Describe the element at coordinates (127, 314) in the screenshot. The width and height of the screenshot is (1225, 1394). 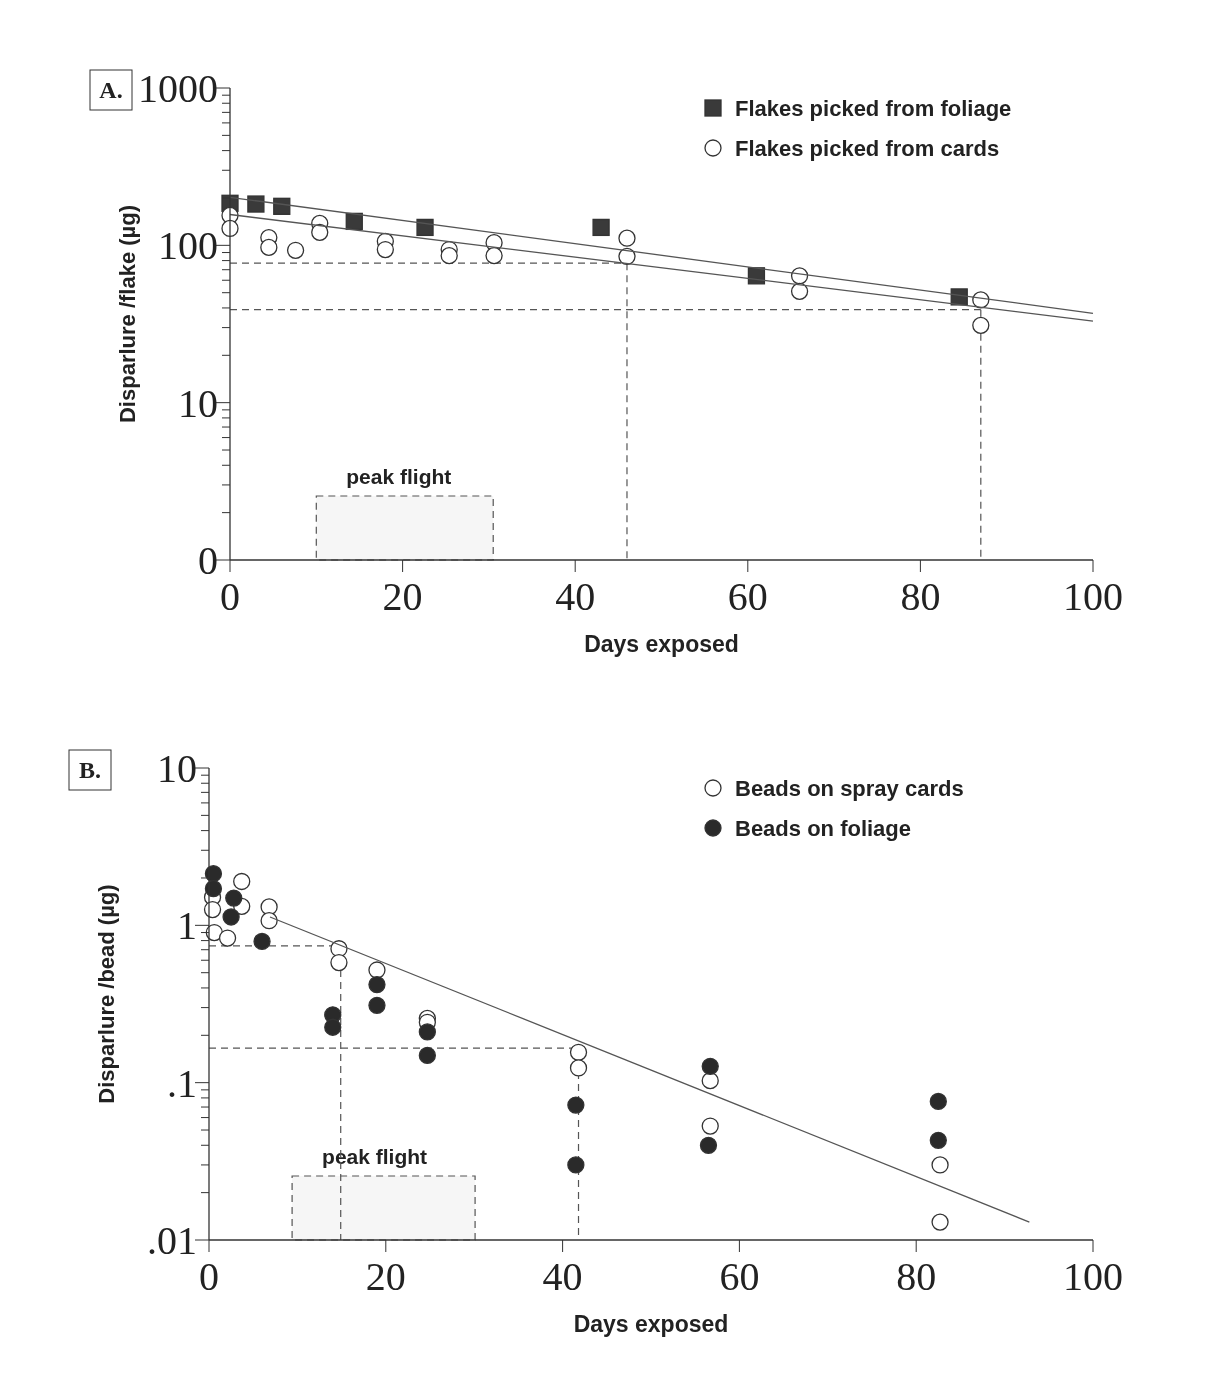
I see `y-axis-title: Disparlure /flake (µg)` at that location.